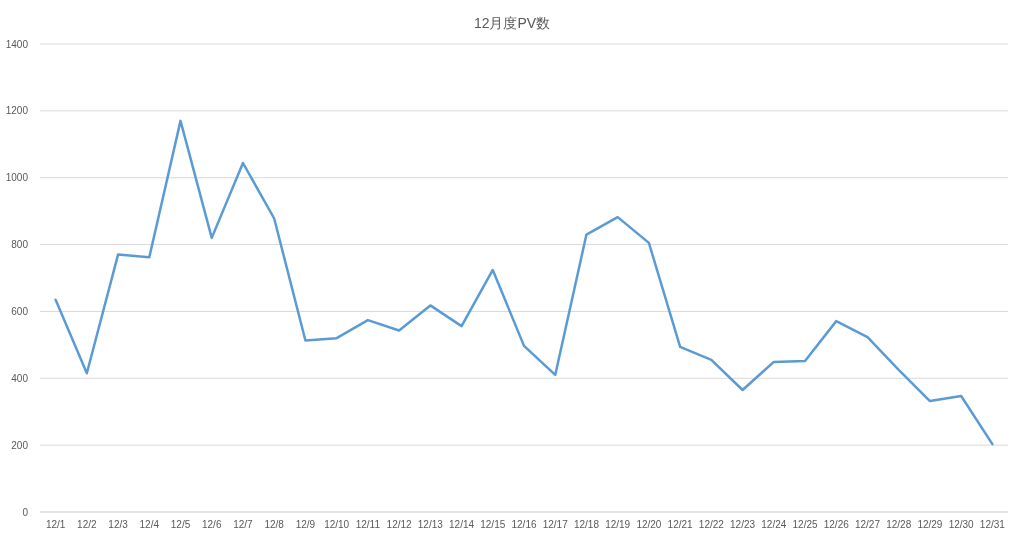 This screenshot has width=1024, height=541. I want to click on x-tick-label: 12/12, so click(399, 524).